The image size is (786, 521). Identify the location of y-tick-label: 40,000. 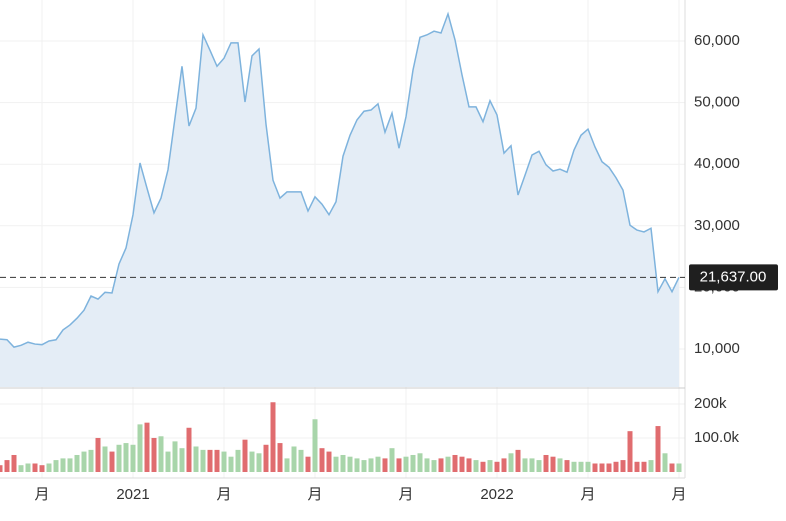
(717, 163).